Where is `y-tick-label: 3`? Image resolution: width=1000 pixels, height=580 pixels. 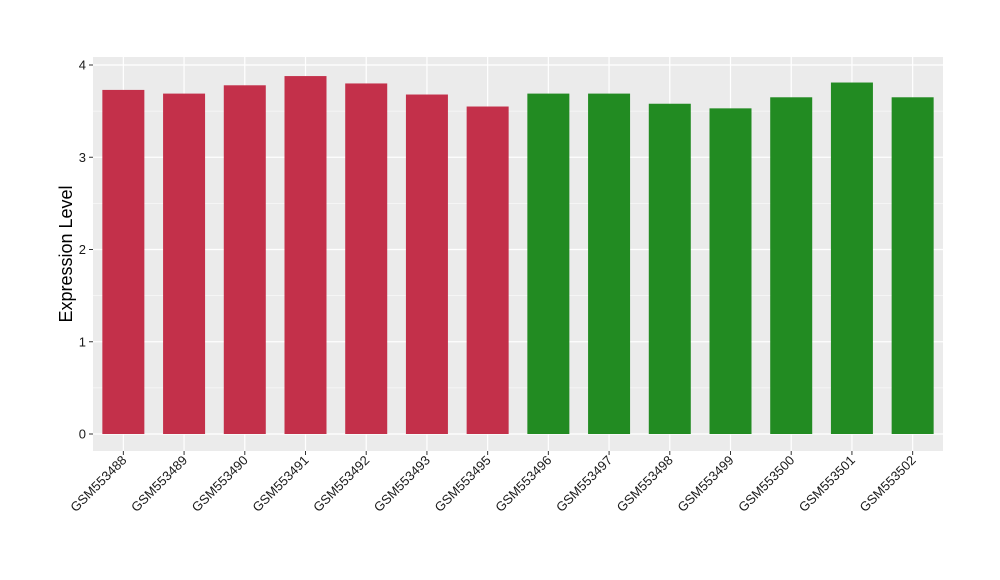
y-tick-label: 3 is located at coordinates (82, 157).